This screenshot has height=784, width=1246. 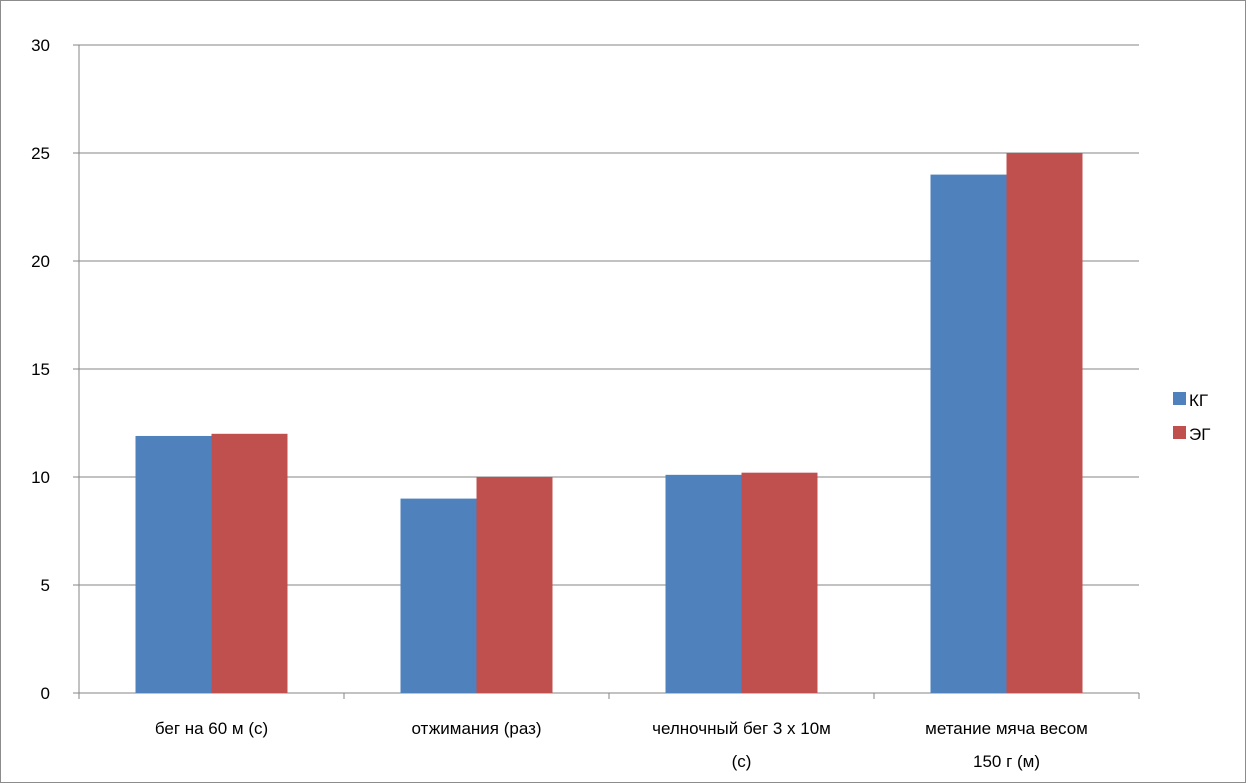 What do you see at coordinates (1006, 728) in the screenshot?
I see `x-category-label: метание мяча весом` at bounding box center [1006, 728].